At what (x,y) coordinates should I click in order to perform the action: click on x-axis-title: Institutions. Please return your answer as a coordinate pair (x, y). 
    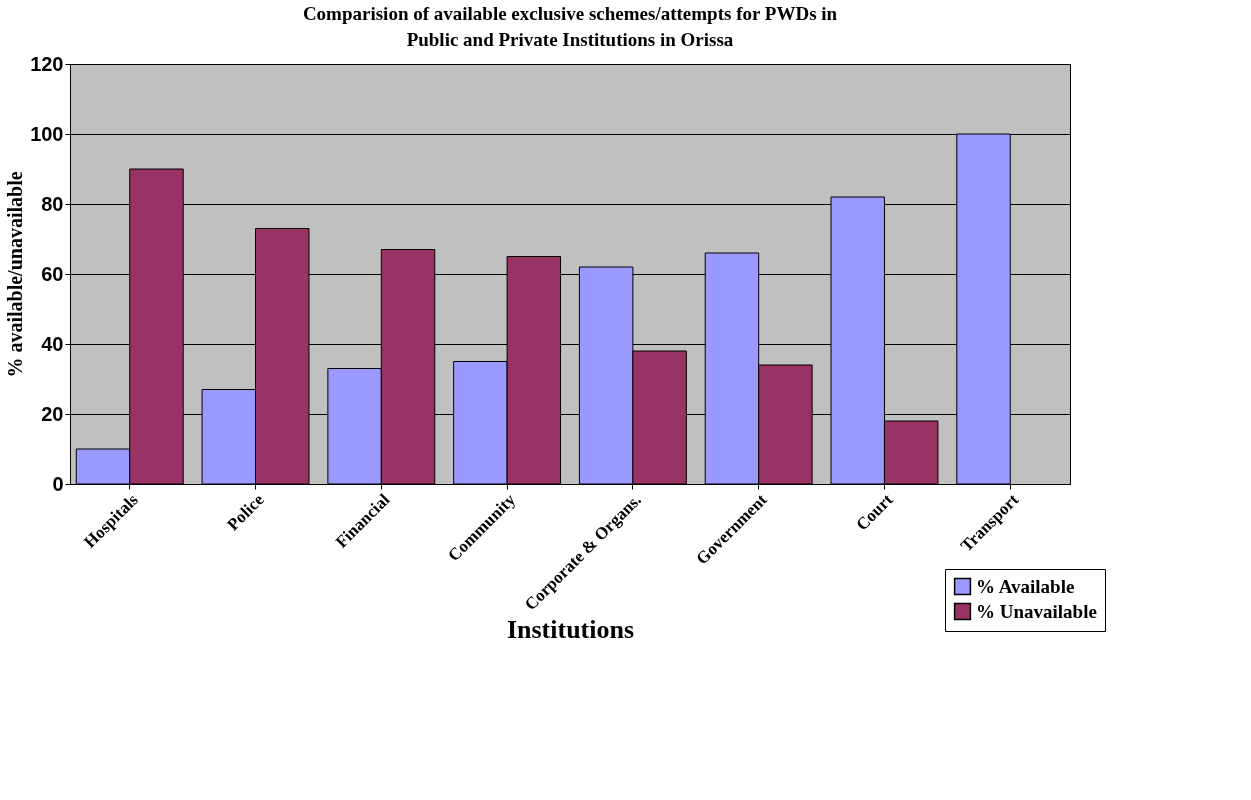
    Looking at the image, I should click on (570, 630).